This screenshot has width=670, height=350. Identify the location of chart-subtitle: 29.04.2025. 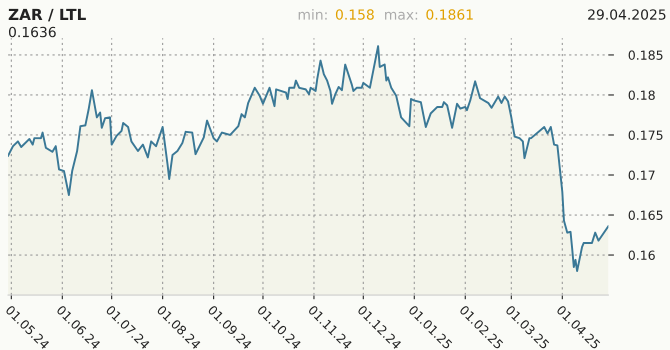
(627, 14).